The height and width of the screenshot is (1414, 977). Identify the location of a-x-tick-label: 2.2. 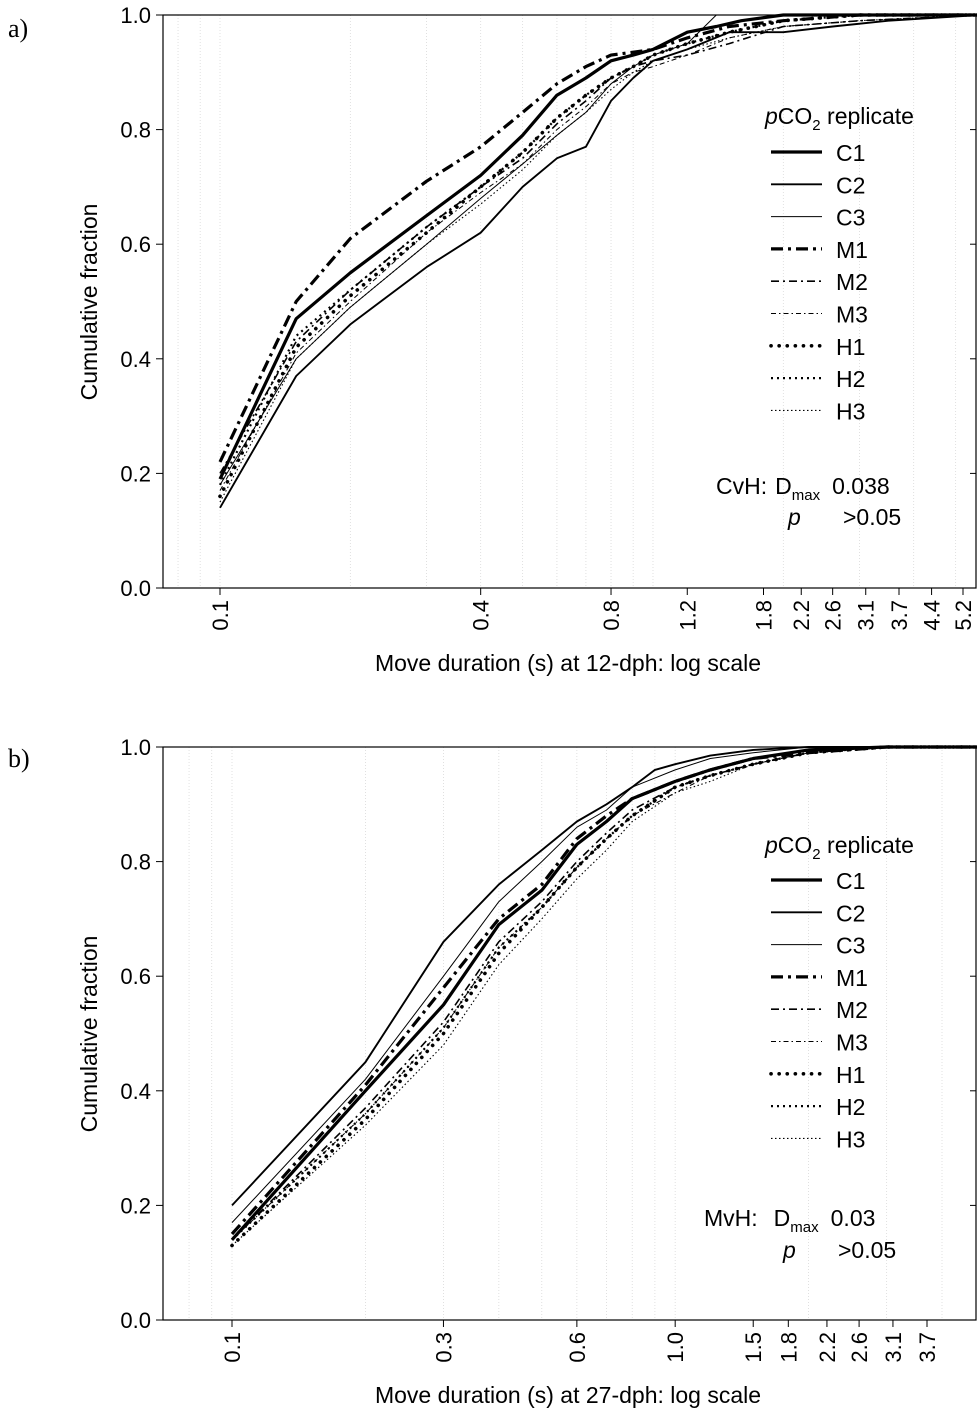
(801, 615).